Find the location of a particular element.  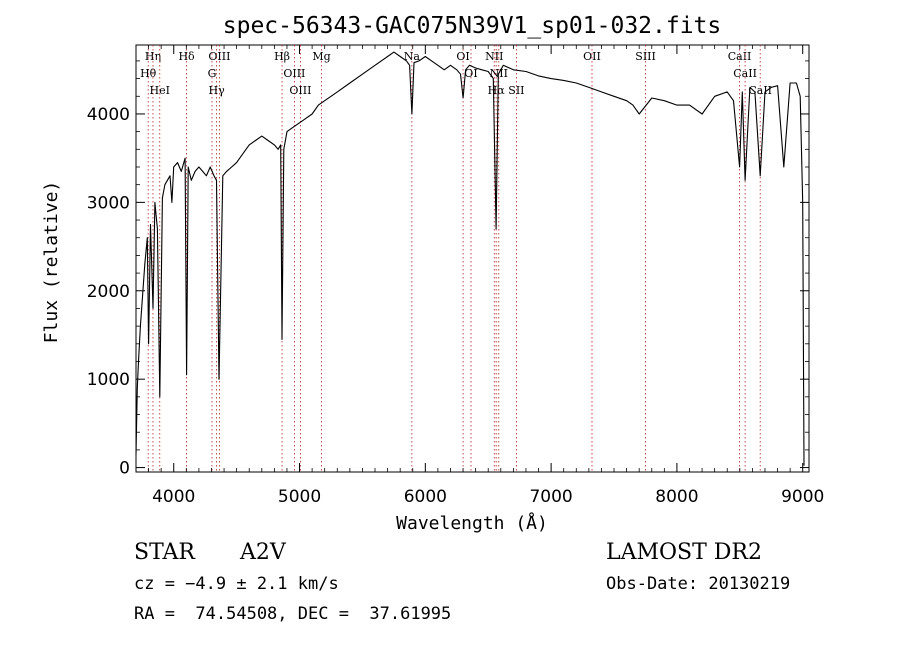

x-tick-label: 5000 is located at coordinates (299, 497).